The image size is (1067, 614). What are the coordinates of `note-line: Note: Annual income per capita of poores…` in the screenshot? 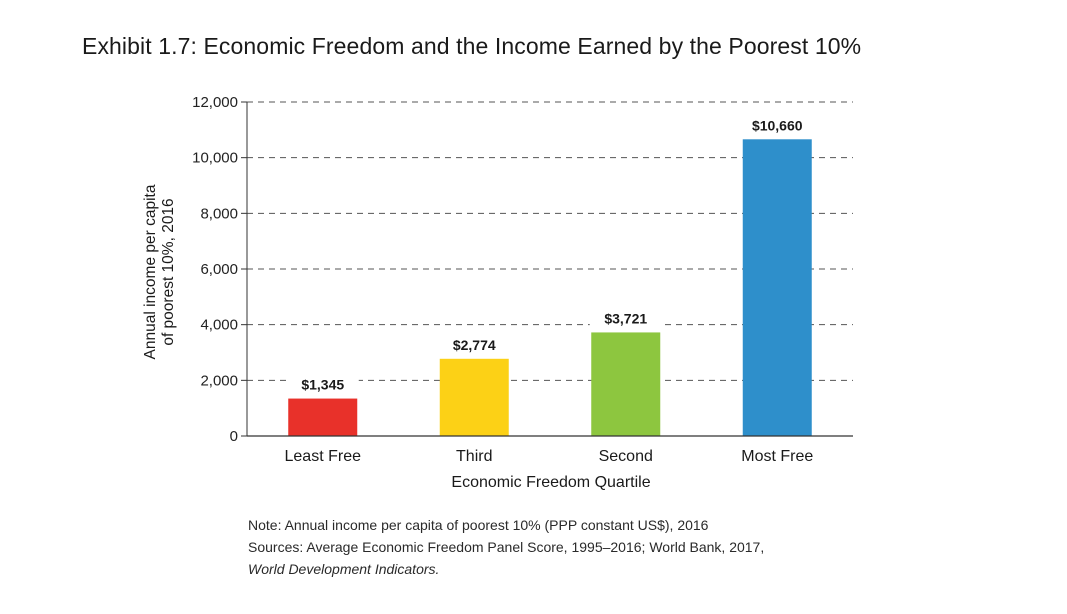 It's located at (478, 525).